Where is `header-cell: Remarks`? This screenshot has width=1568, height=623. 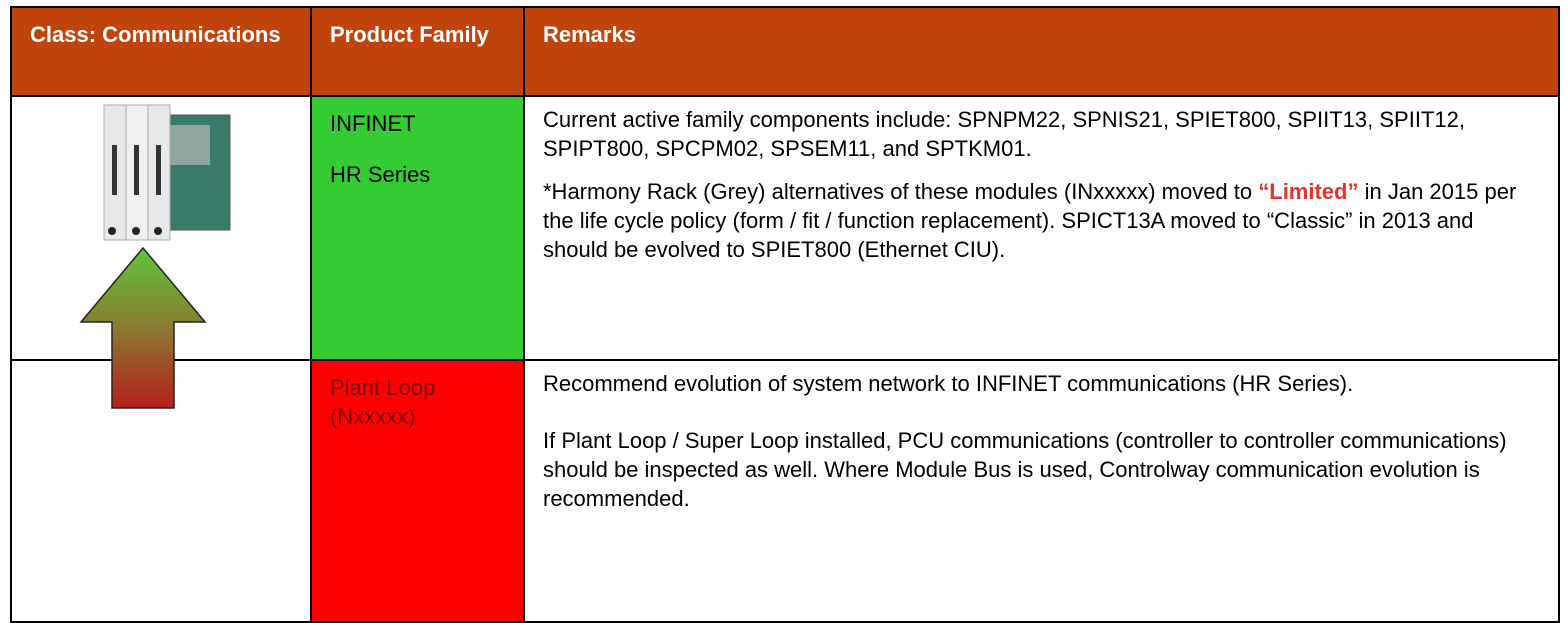
header-cell: Remarks is located at coordinates (1041, 51).